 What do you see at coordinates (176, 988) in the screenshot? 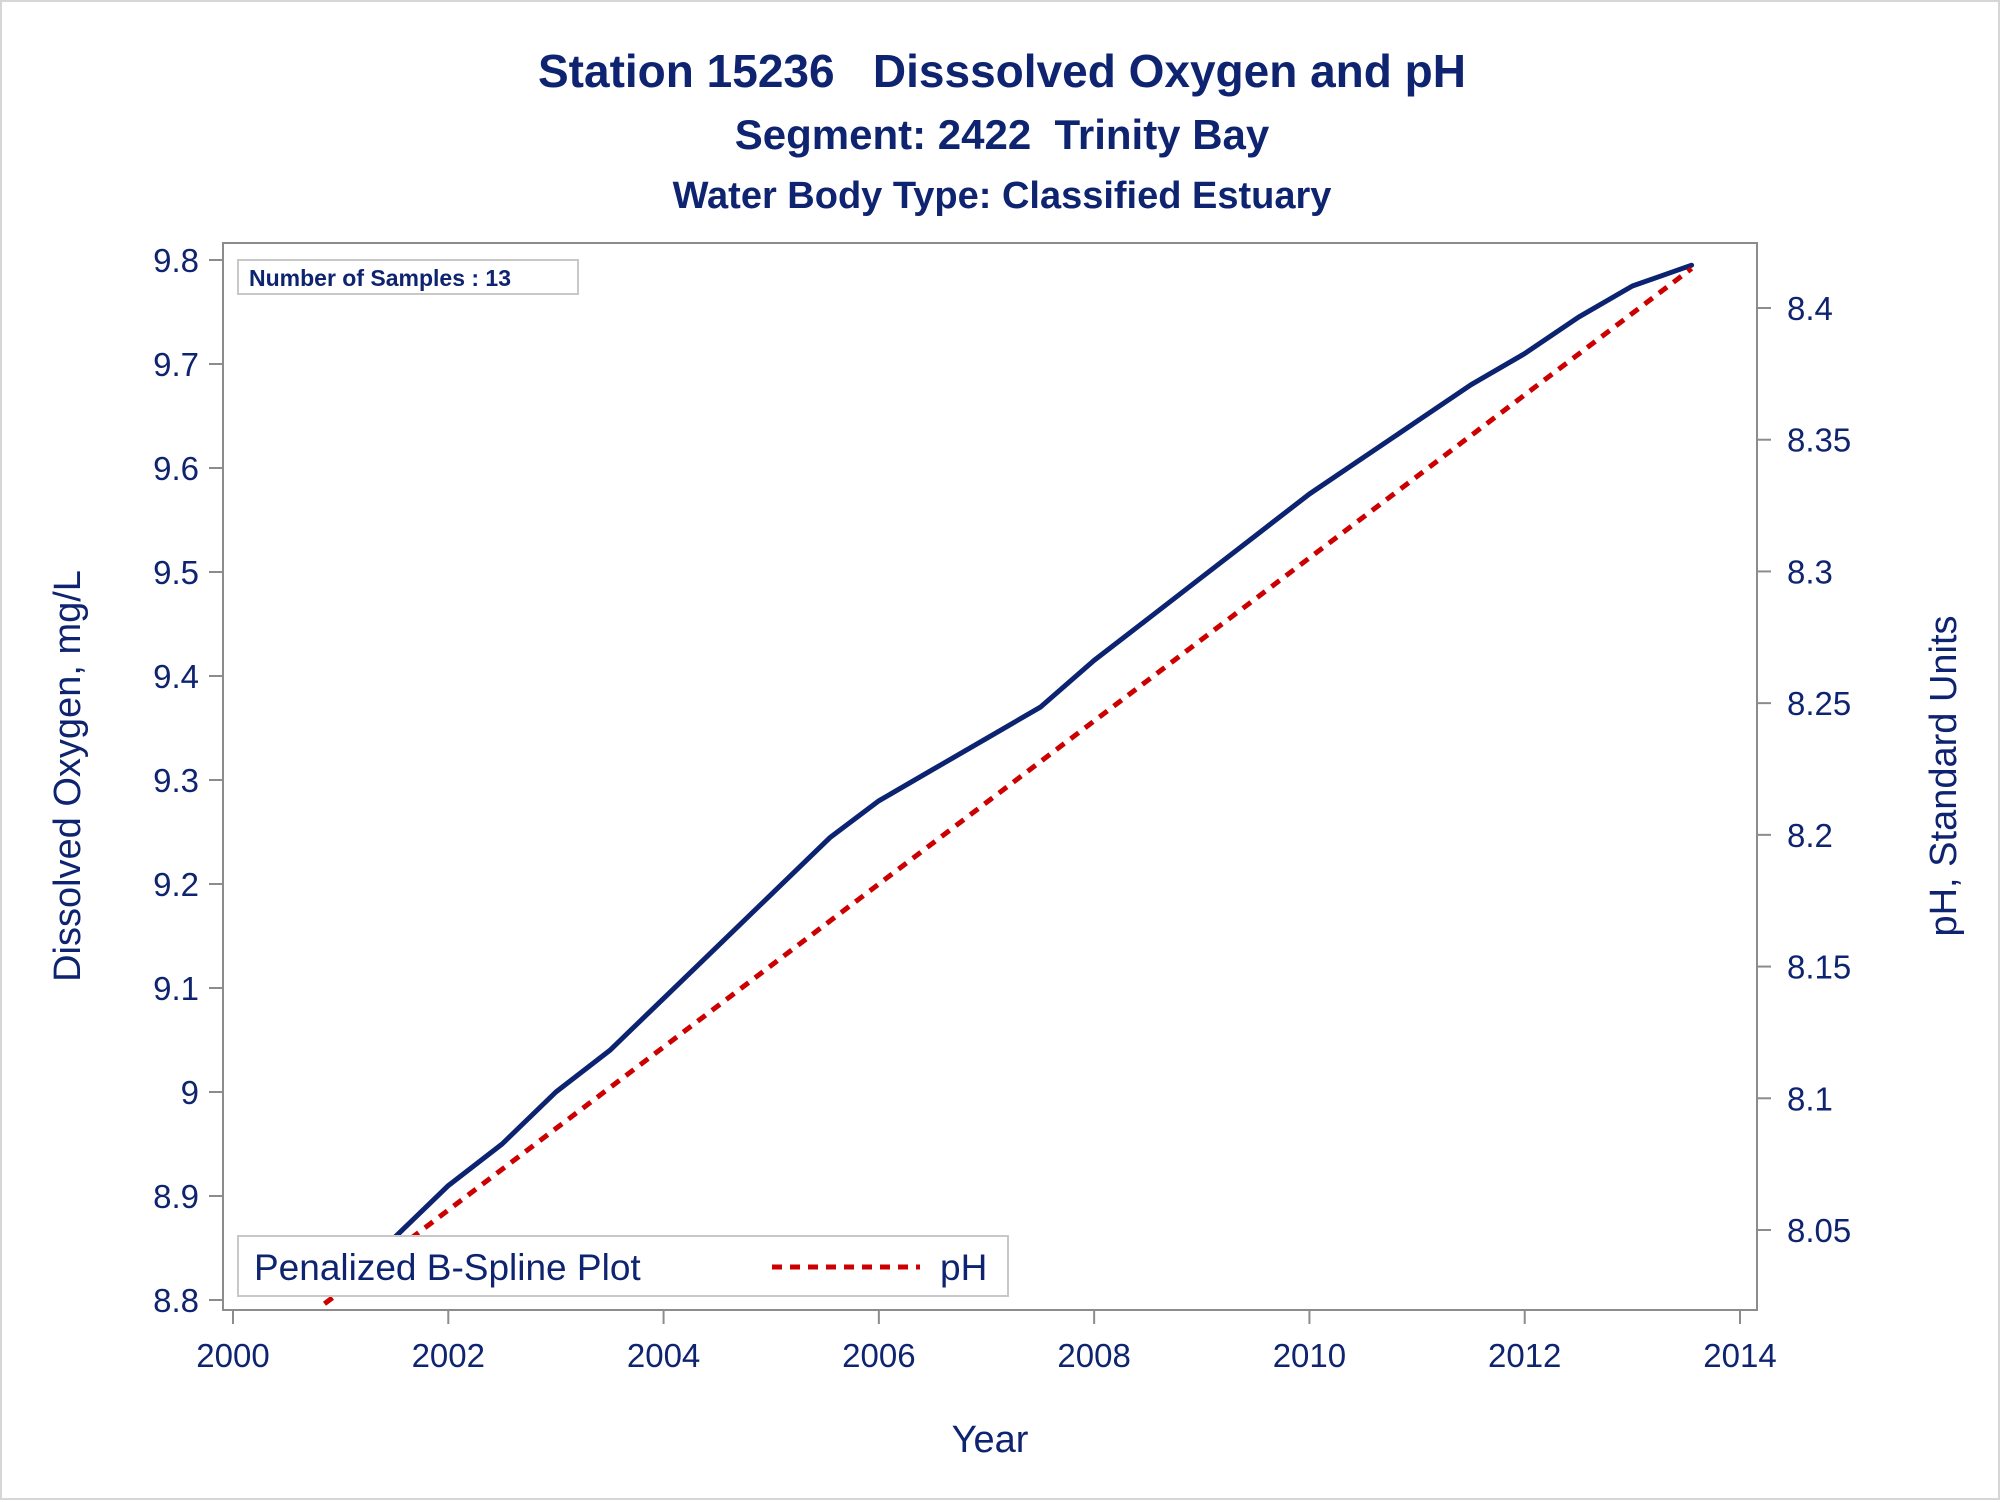
I see `left-y-tick-label-9.1: 9.1` at bounding box center [176, 988].